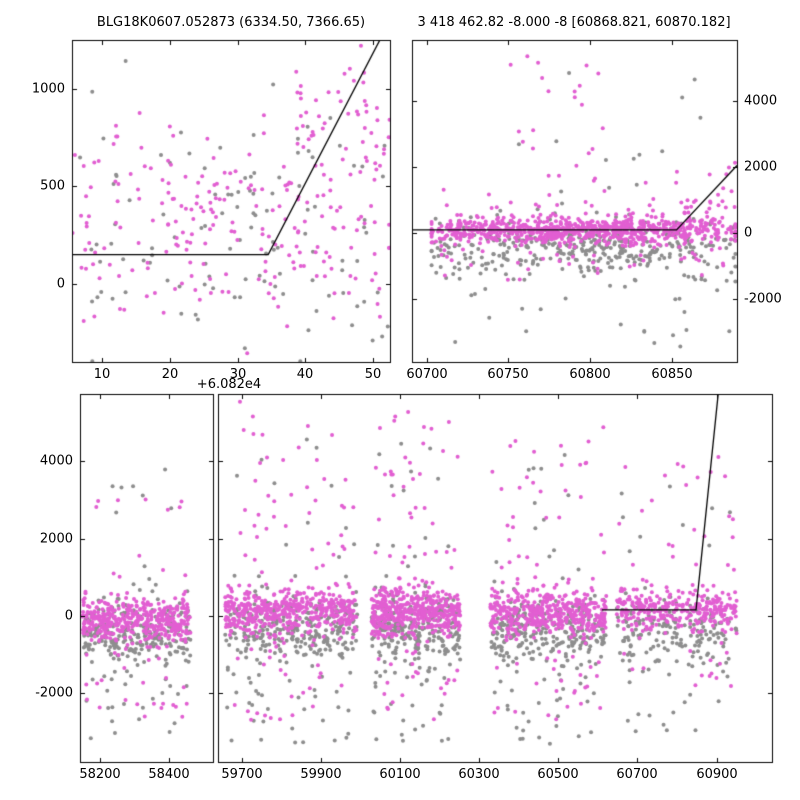 The height and width of the screenshot is (800, 800). What do you see at coordinates (231, 22) in the screenshot?
I see `panel1-title: BLG18K0607.052873 (6334.50, 7366.65)` at bounding box center [231, 22].